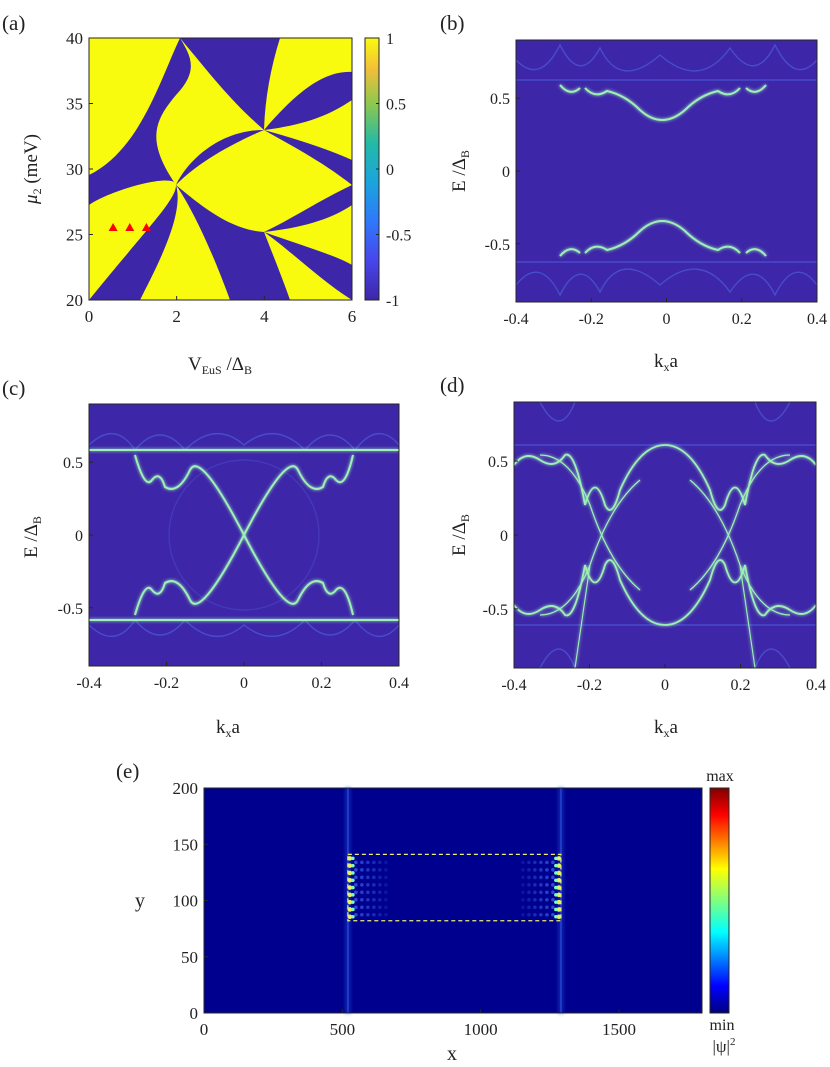  I want to click on subgap-bands-c, so click(244, 535).